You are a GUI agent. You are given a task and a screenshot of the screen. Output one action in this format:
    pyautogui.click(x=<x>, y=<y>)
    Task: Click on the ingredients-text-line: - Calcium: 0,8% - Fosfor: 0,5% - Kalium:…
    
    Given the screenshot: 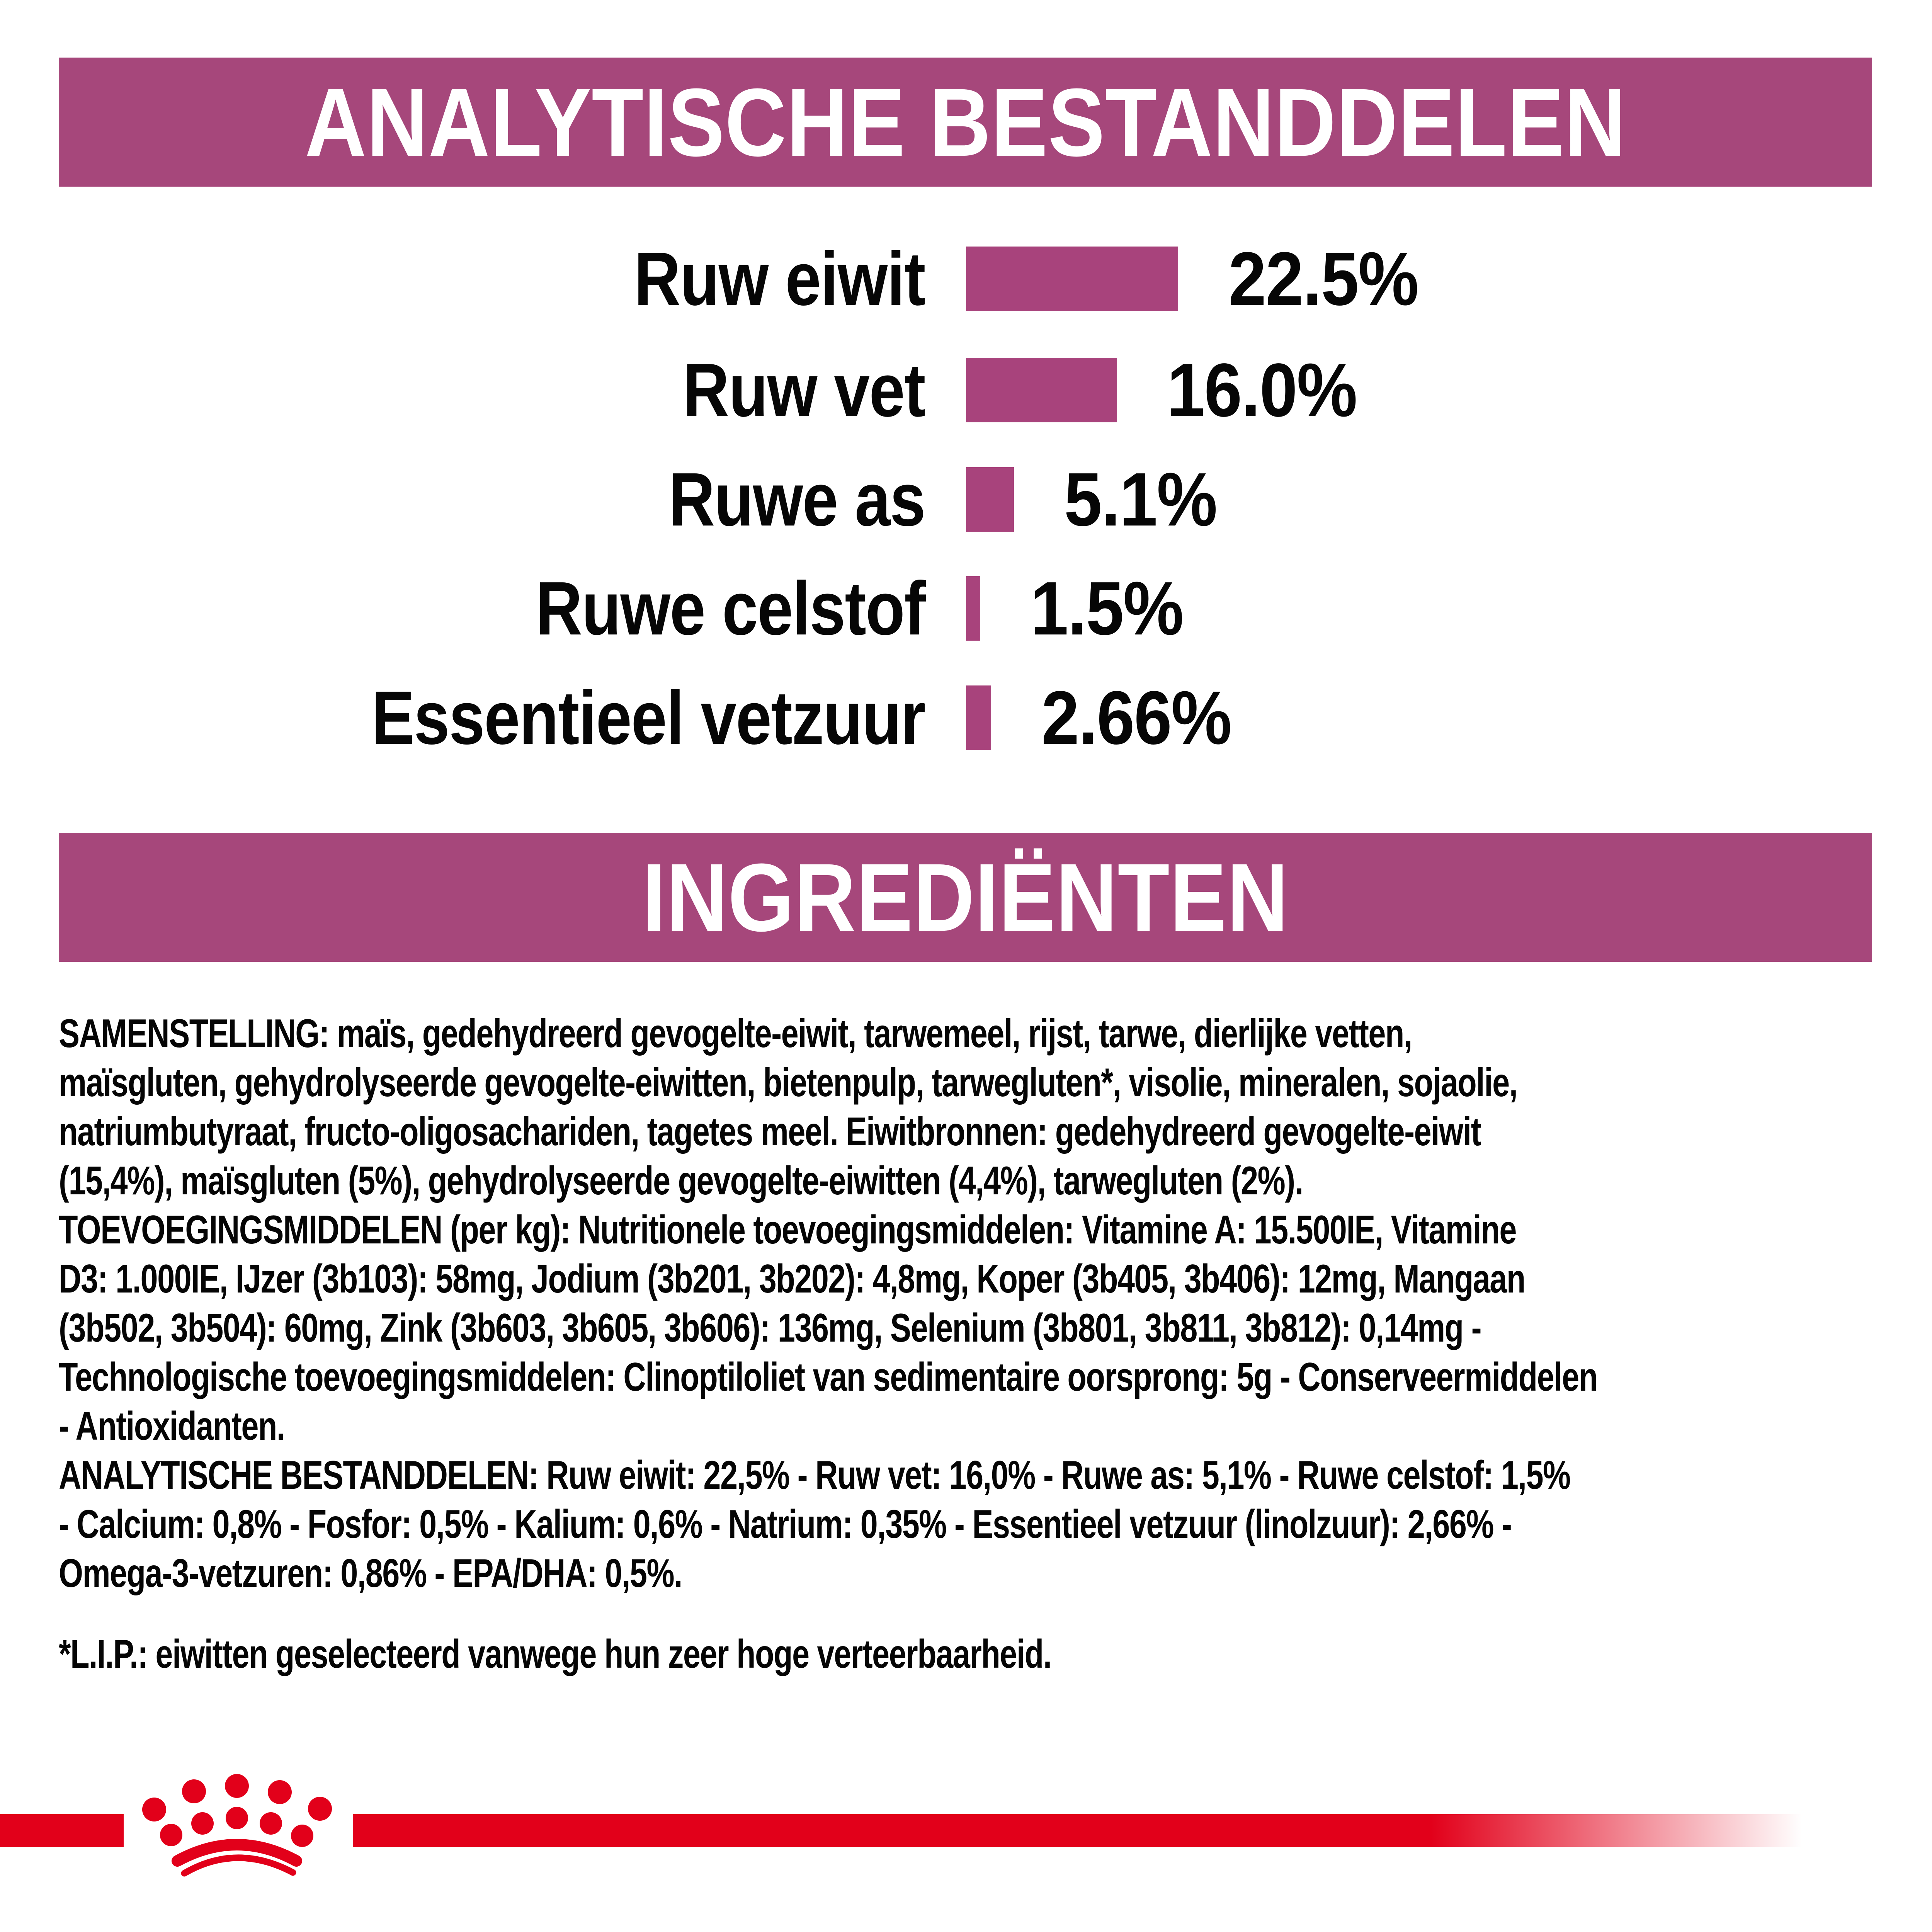 What is the action you would take?
    pyautogui.click(x=786, y=1525)
    